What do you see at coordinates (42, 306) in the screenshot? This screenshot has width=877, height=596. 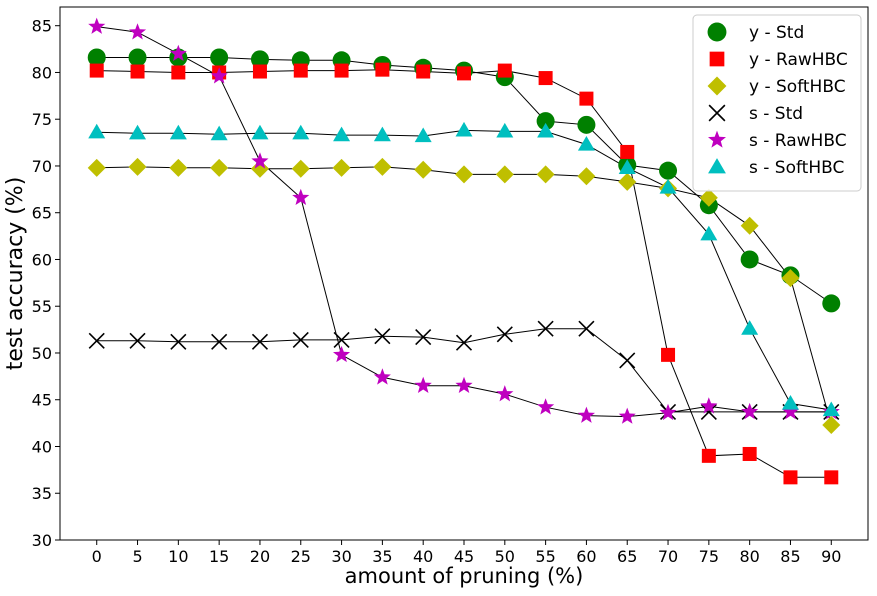 I see `y-tick-label: 55` at bounding box center [42, 306].